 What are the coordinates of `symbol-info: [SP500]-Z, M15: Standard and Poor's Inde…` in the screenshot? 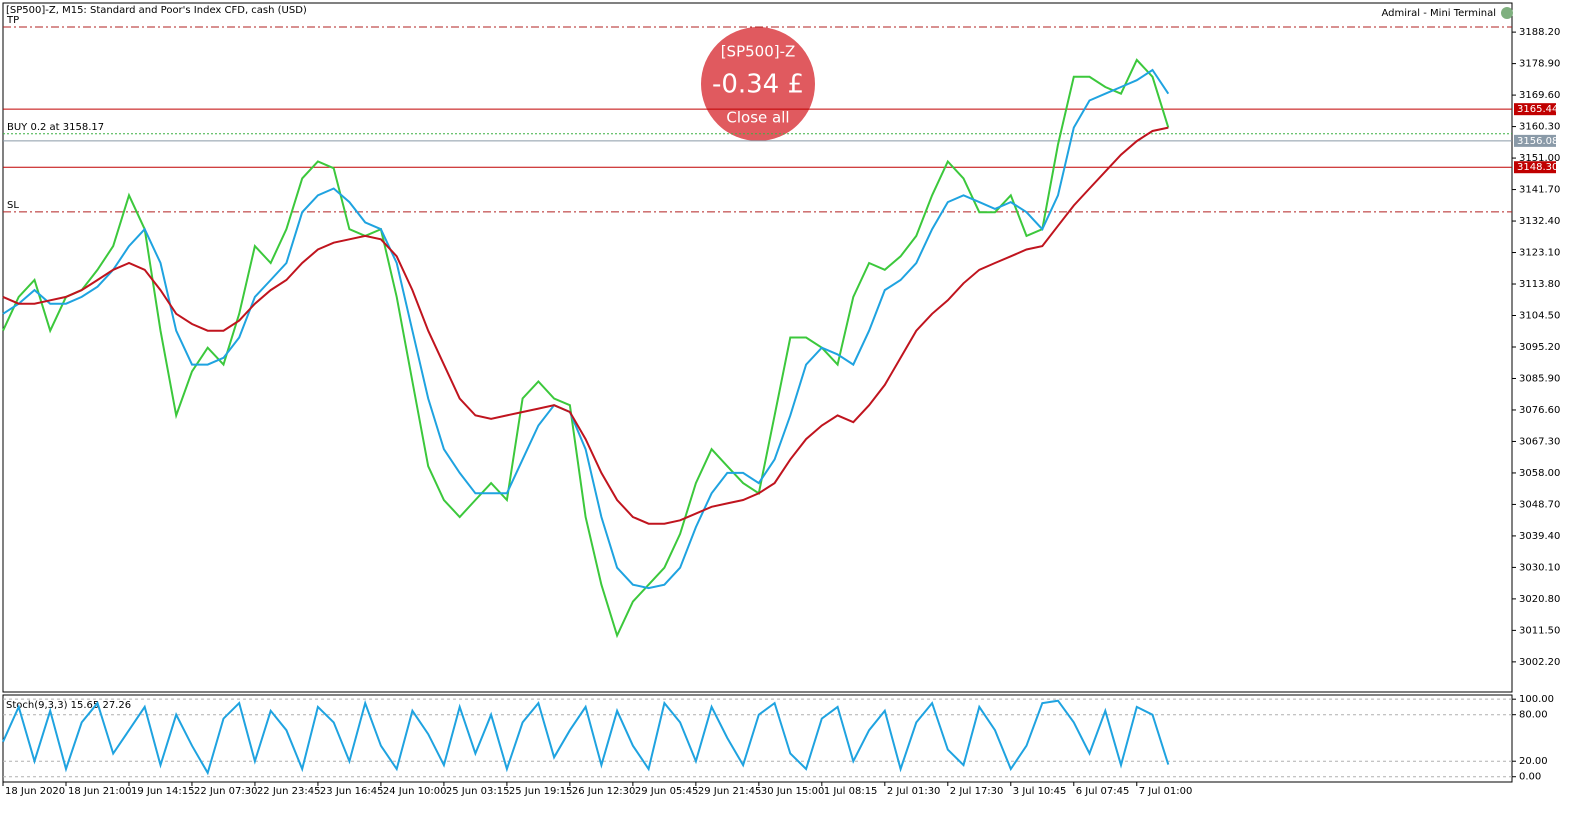 It's located at (156, 10).